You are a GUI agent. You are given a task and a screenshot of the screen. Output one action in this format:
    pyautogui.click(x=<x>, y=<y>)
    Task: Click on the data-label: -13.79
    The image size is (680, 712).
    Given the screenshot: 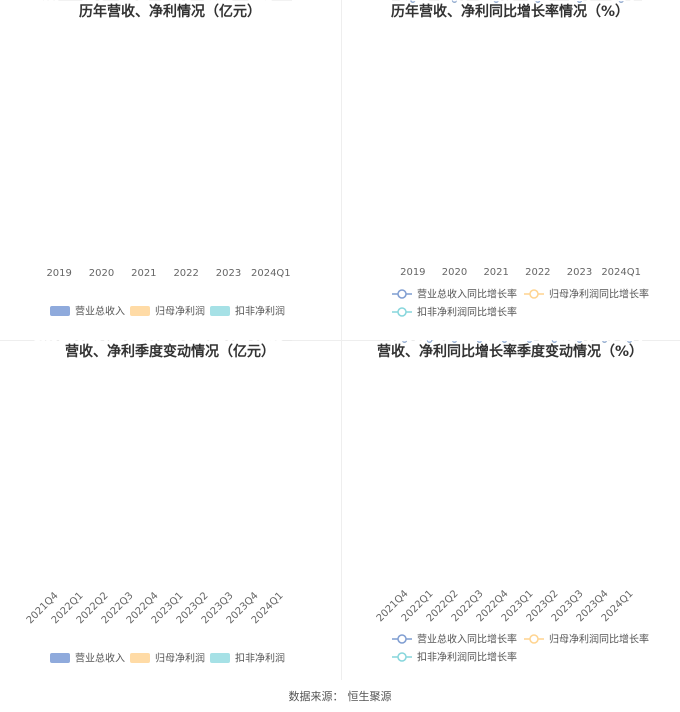 What is the action you would take?
    pyautogui.click(x=504, y=341)
    